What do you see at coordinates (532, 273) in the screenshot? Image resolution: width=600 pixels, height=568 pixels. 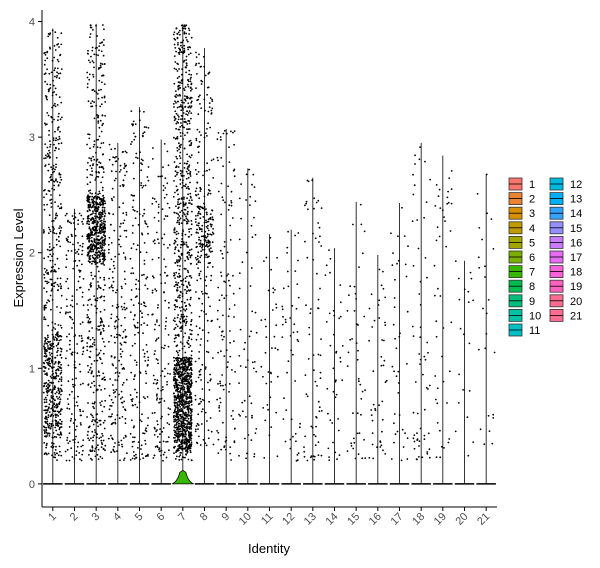 I see `legend-label-7: 7` at bounding box center [532, 273].